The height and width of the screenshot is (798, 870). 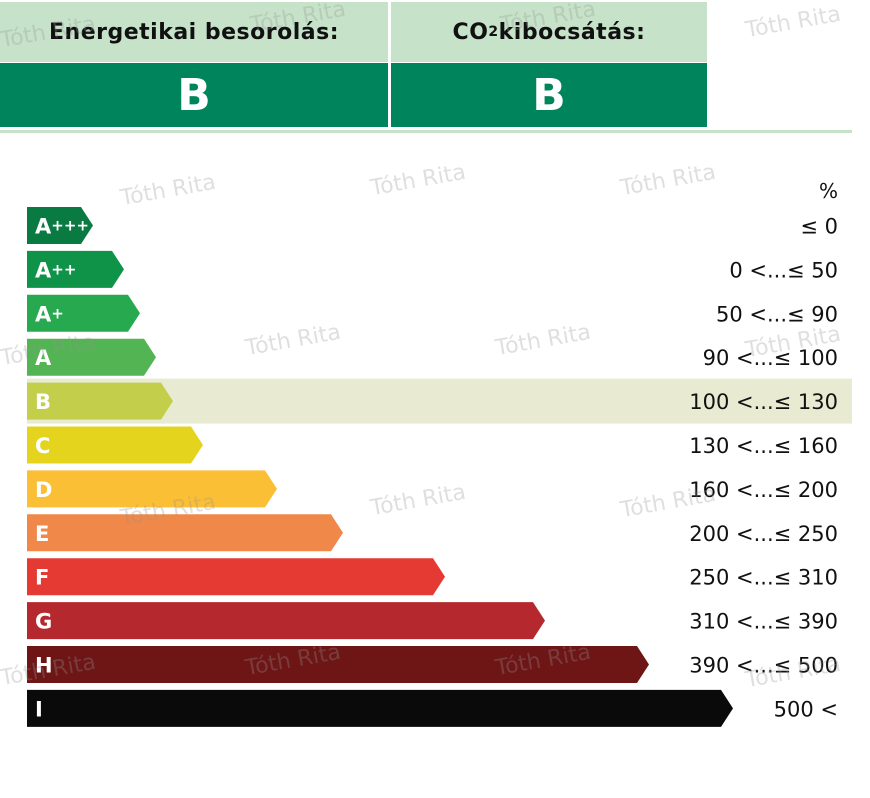 What do you see at coordinates (763, 534) in the screenshot?
I see `class-range-e: 200 <...≤ 250` at bounding box center [763, 534].